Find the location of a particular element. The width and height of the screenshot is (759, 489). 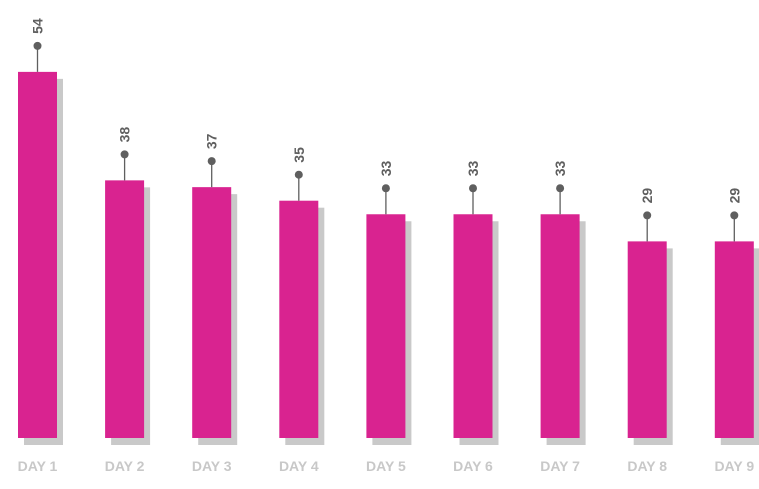

category-label: DAY 1 is located at coordinates (38, 466).